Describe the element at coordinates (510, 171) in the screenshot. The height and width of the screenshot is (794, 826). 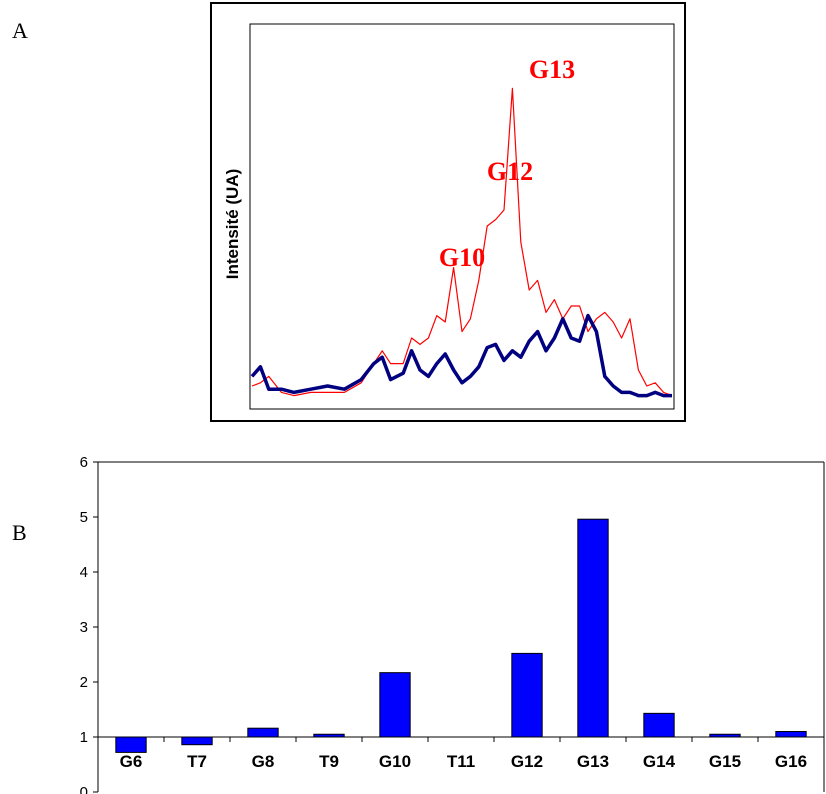
I see `annotation-g12: G12` at that location.